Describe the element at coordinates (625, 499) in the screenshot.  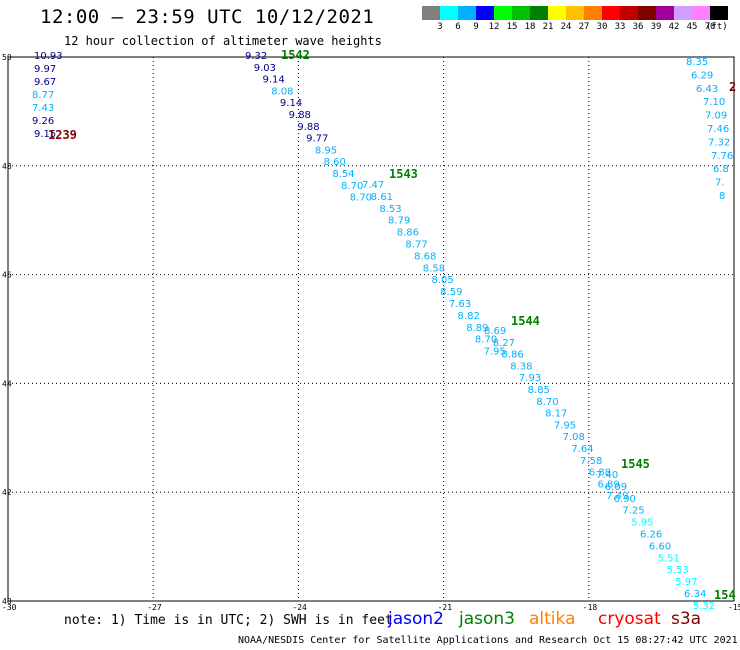
I see `swh-value-label: 6.90` at that location.